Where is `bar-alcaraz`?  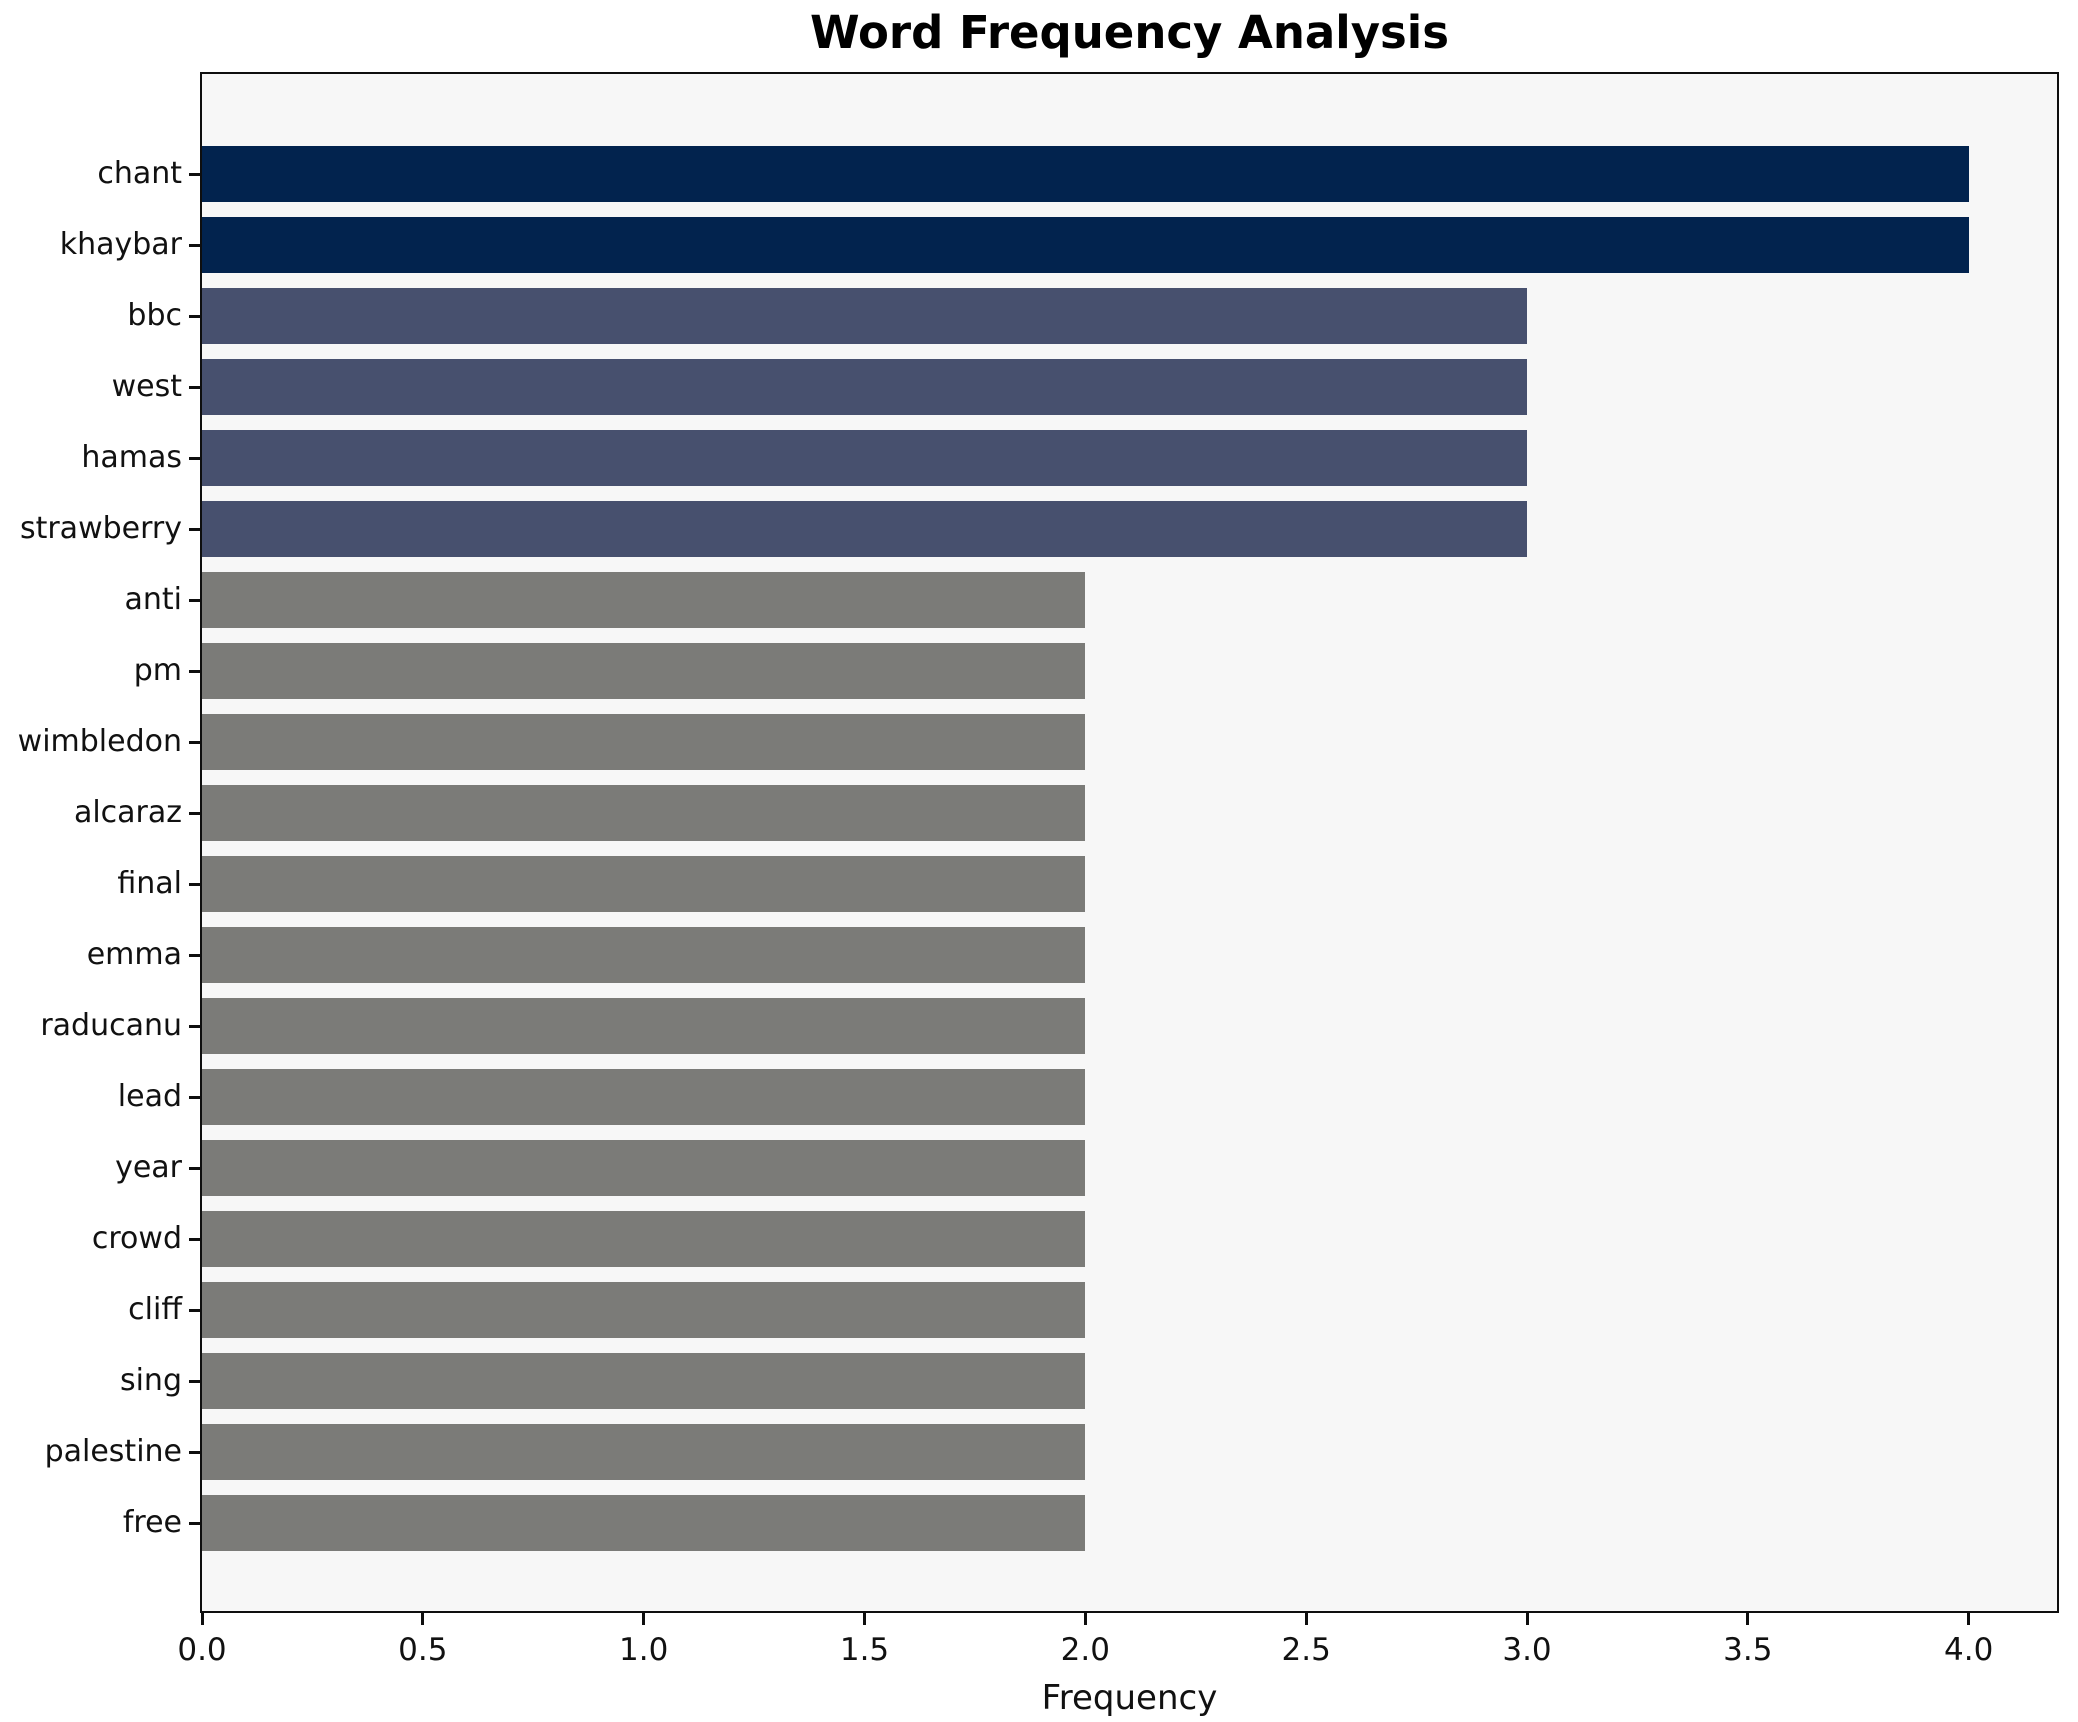
bar-alcaraz is located at coordinates (644, 812).